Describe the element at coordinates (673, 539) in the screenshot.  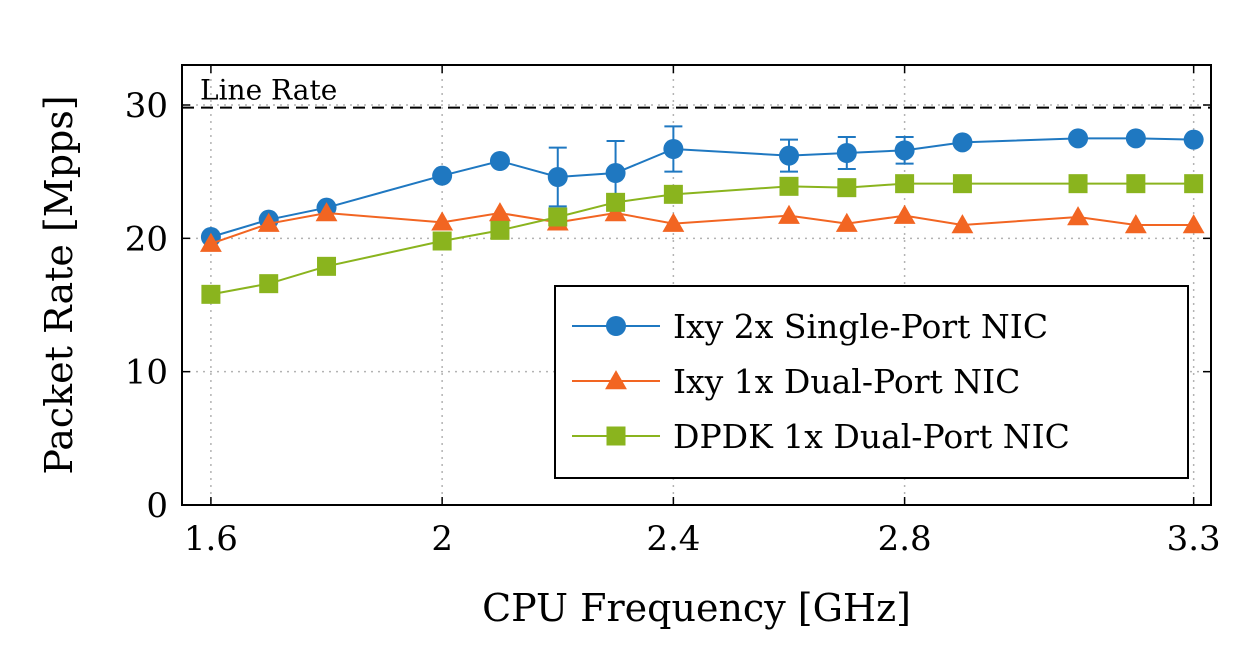
I see `x-tick-label: 2.4` at that location.